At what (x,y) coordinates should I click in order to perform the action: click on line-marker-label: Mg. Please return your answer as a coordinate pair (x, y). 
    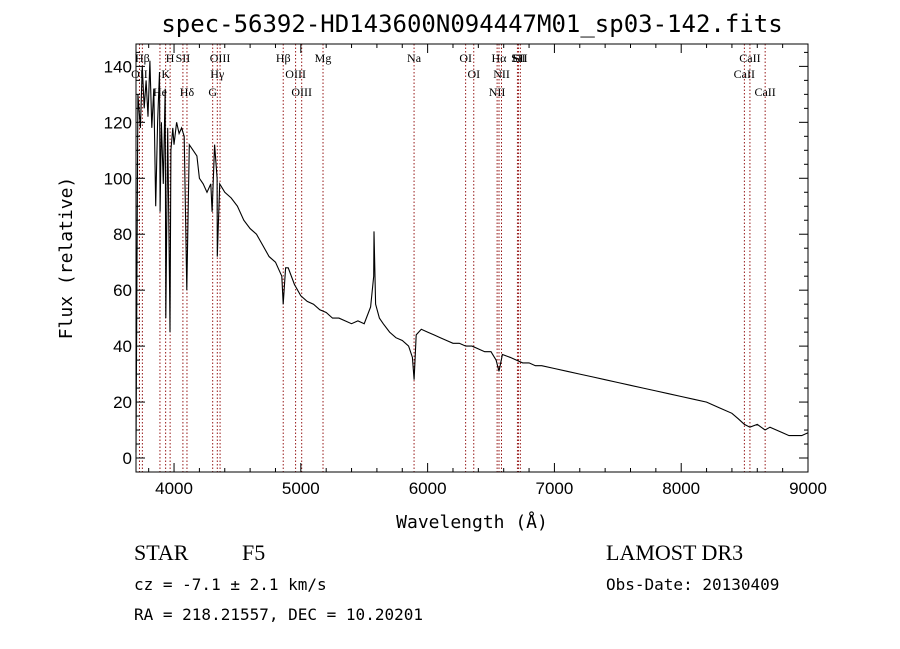
    Looking at the image, I should click on (323, 58).